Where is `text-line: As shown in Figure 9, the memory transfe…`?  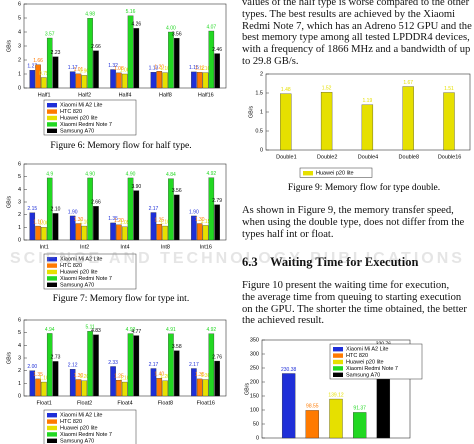 text-line: As shown in Figure 9, the memory transfe… is located at coordinates (348, 210).